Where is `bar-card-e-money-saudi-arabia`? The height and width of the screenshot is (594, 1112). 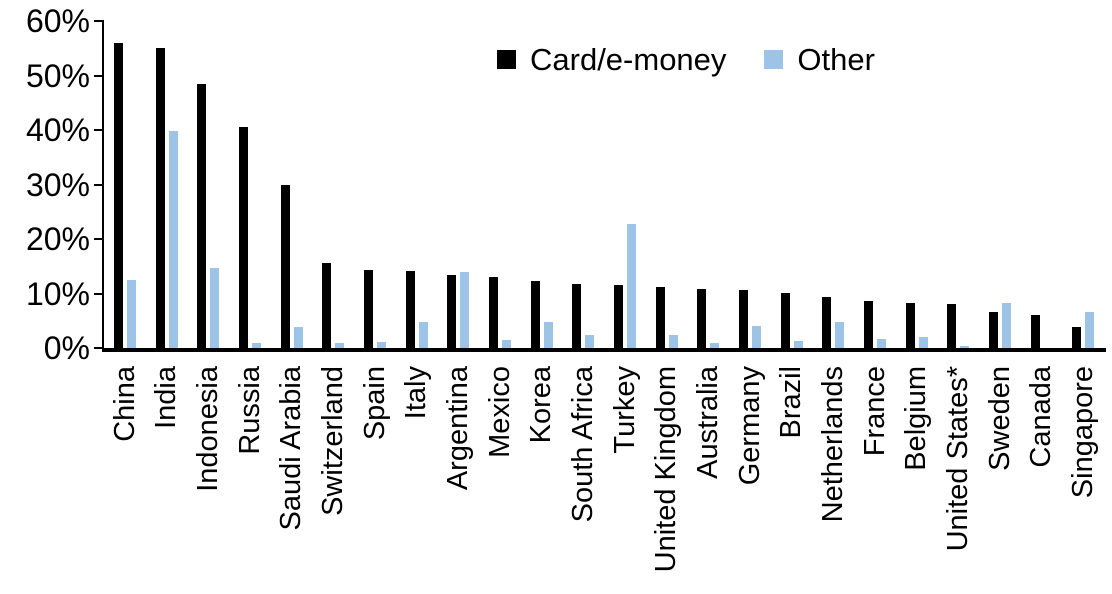 bar-card-e-money-saudi-arabia is located at coordinates (285, 266).